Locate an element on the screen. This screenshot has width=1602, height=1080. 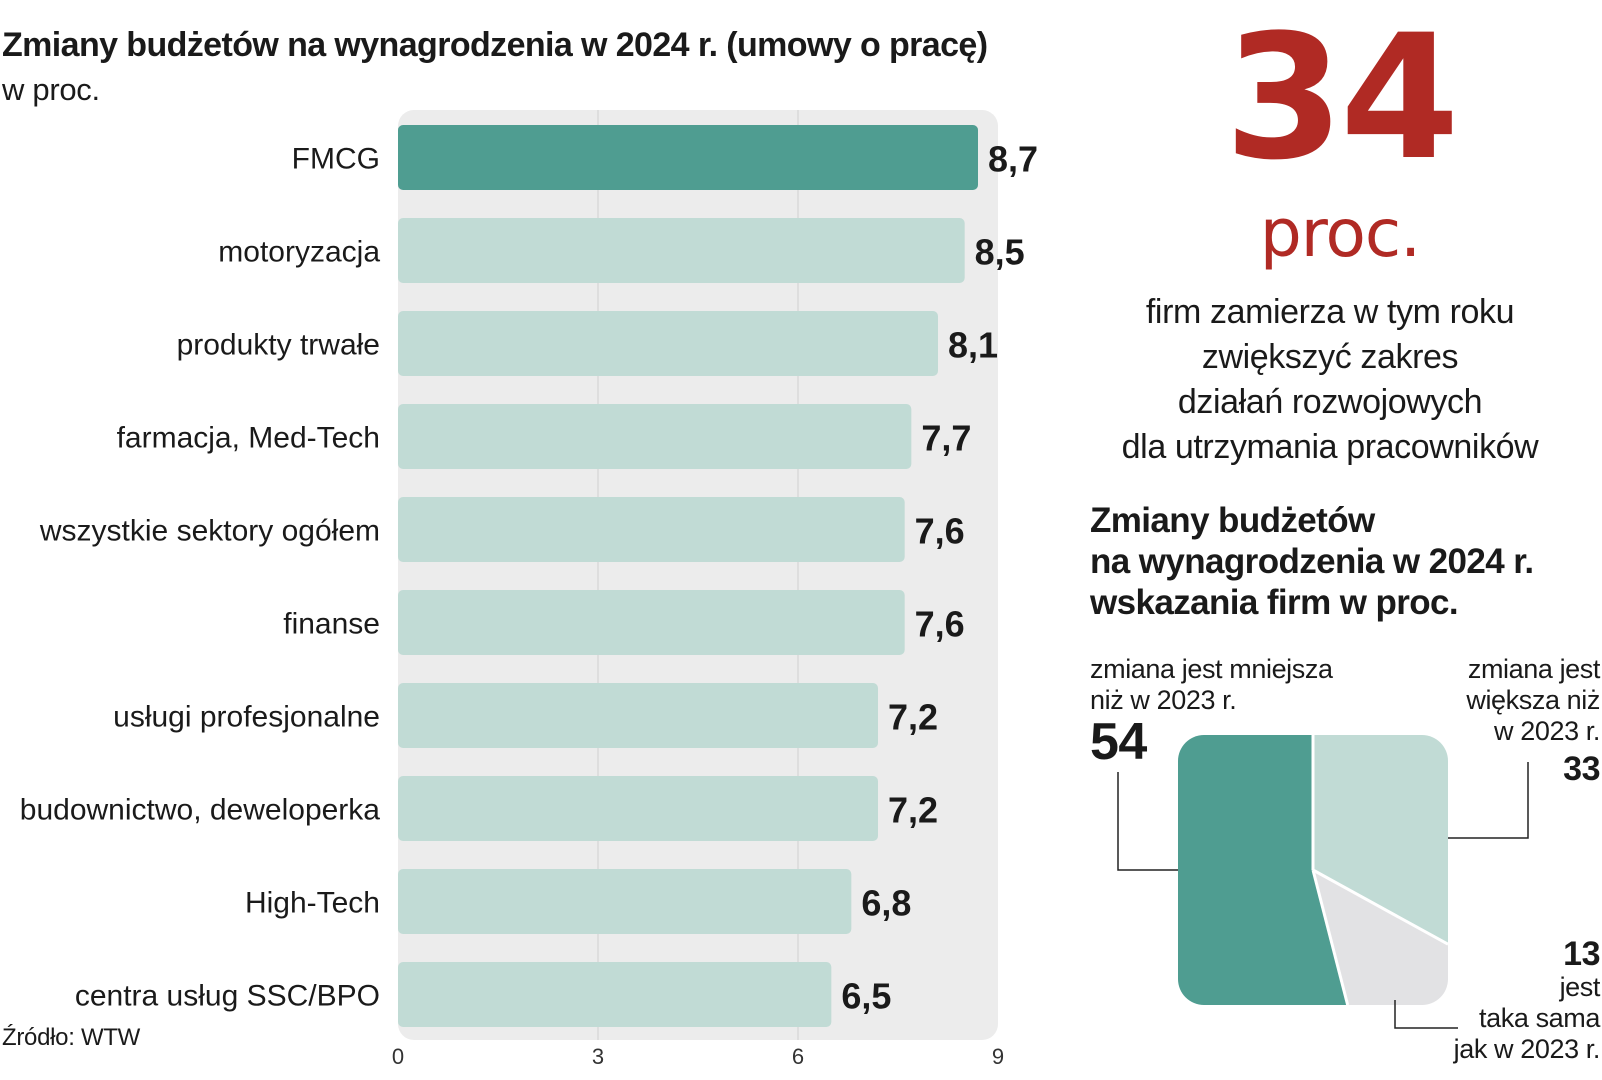
chart-subtitle: w proc. is located at coordinates (51, 89).